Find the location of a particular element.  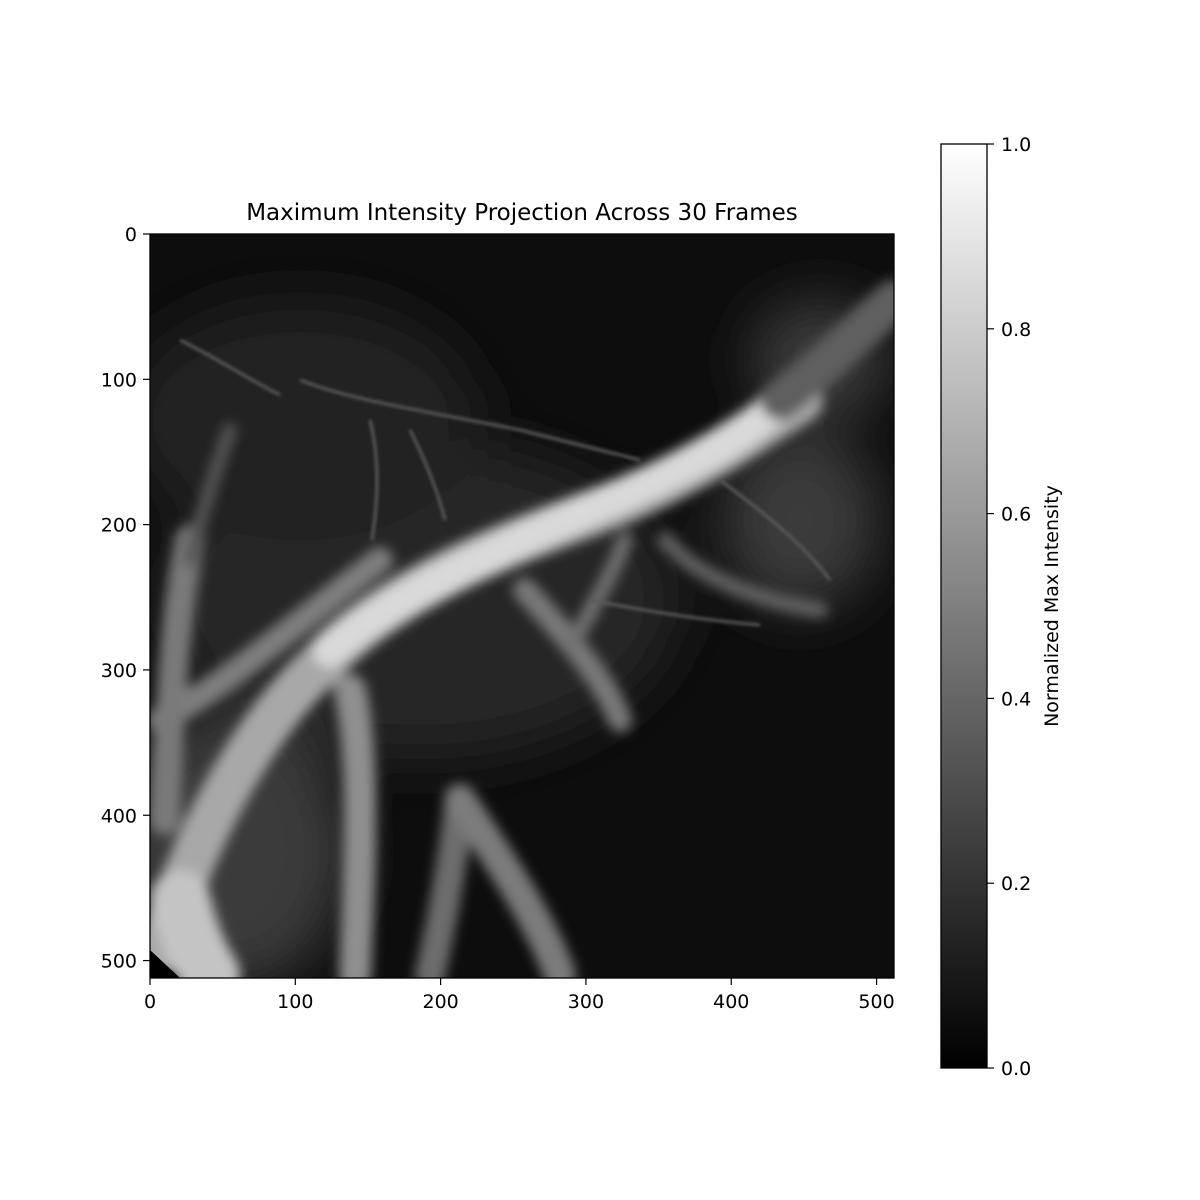

colorbar-tick-label: 0.6 is located at coordinates (1016, 515).